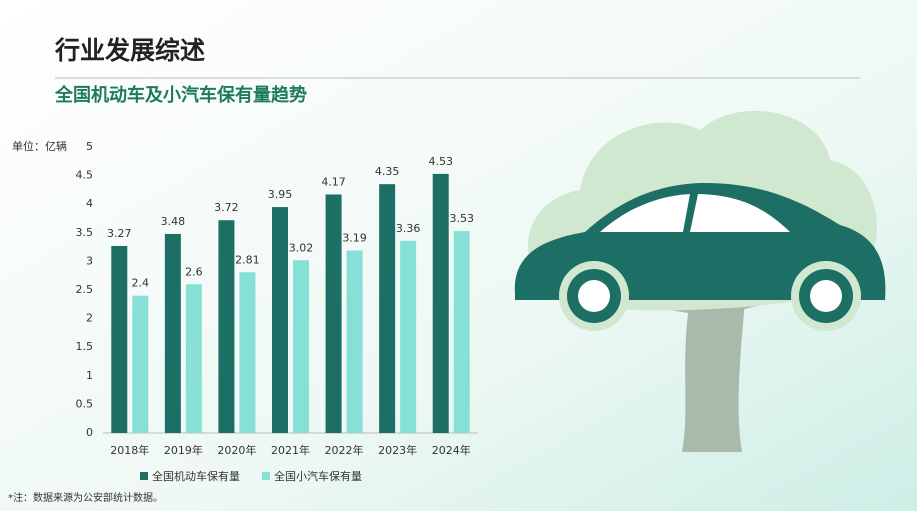 This screenshot has width=917, height=511. Describe the element at coordinates (318, 476) in the screenshot. I see `legend-label: 全国小汽车保有量` at that location.